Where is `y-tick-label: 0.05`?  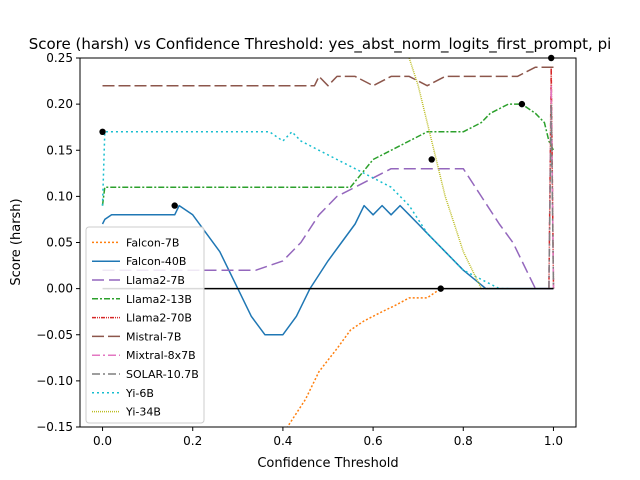 y-tick-label: 0.05 is located at coordinates (59, 243).